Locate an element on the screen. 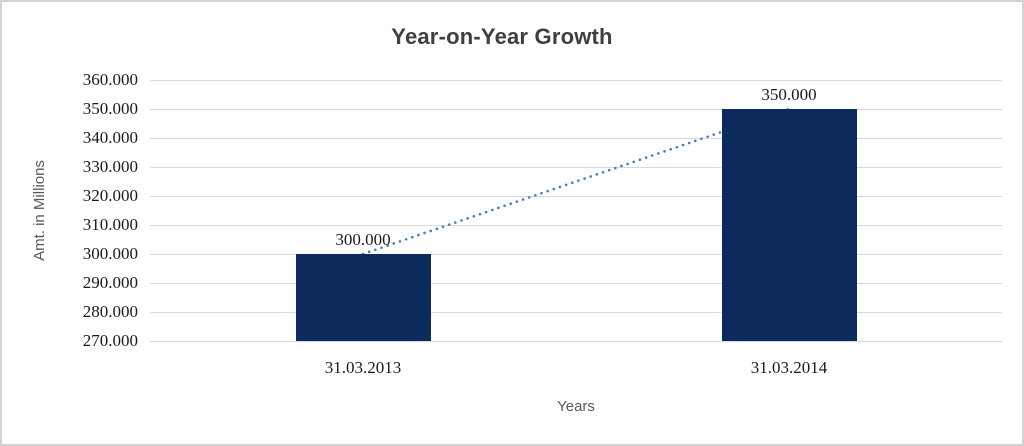 Image resolution: width=1024 pixels, height=446 pixels. y-tick-label: 270.000 is located at coordinates (110, 340).